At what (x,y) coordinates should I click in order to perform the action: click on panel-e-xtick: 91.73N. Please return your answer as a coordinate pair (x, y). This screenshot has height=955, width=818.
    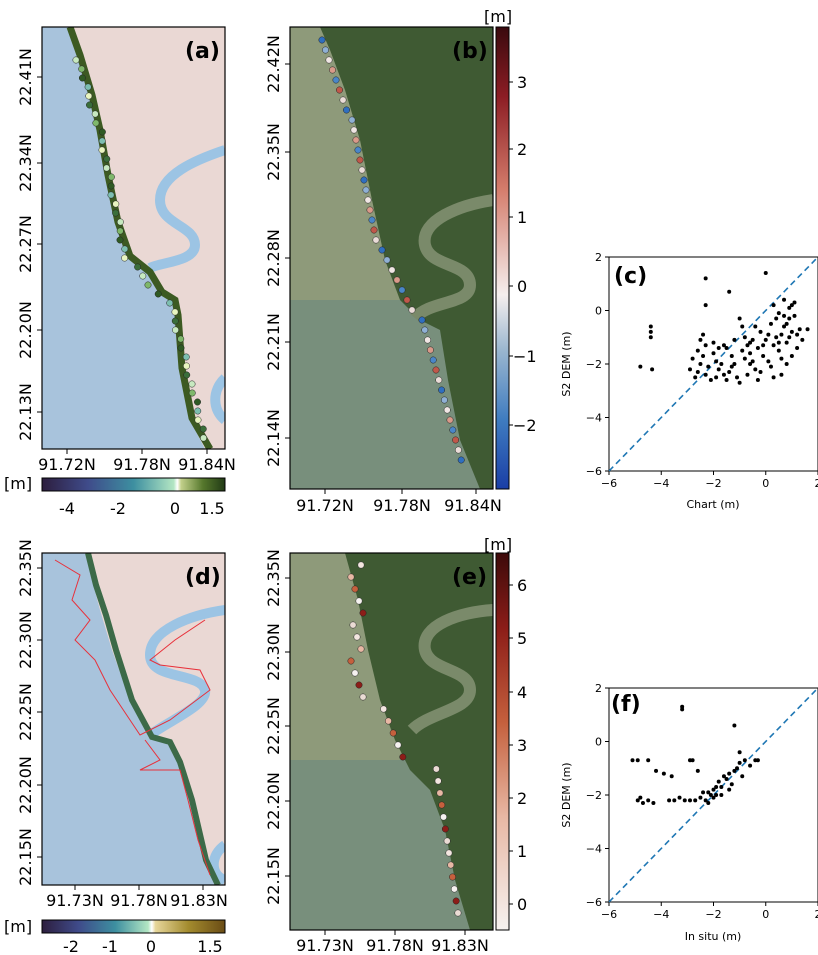
    Looking at the image, I should click on (325, 945).